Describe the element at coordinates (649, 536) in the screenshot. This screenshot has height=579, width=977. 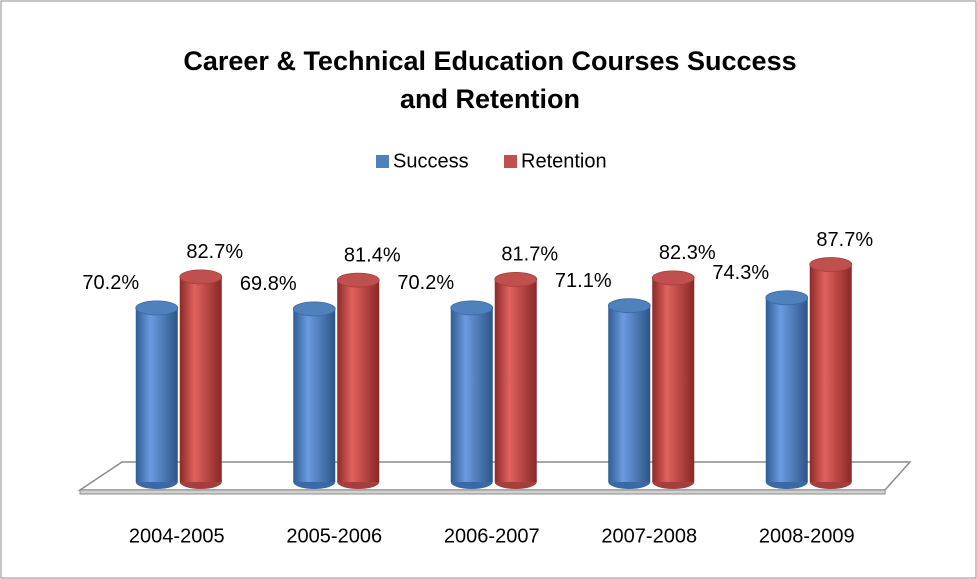
I see `x-tick-label: 2007-2008` at that location.